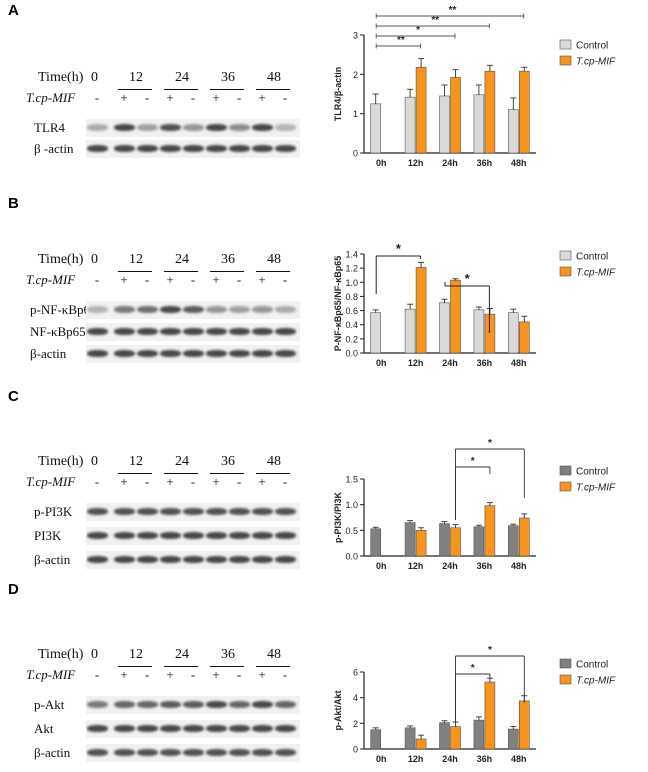  Describe the element at coordinates (136, 654) in the screenshot. I see `time-value: 12` at that location.